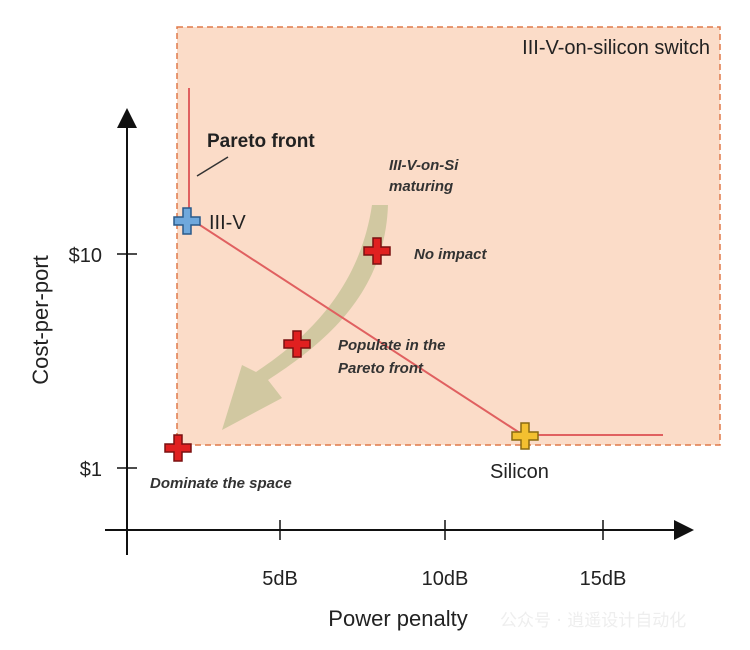  I want to click on silicon-label: Silicon, so click(519, 472).